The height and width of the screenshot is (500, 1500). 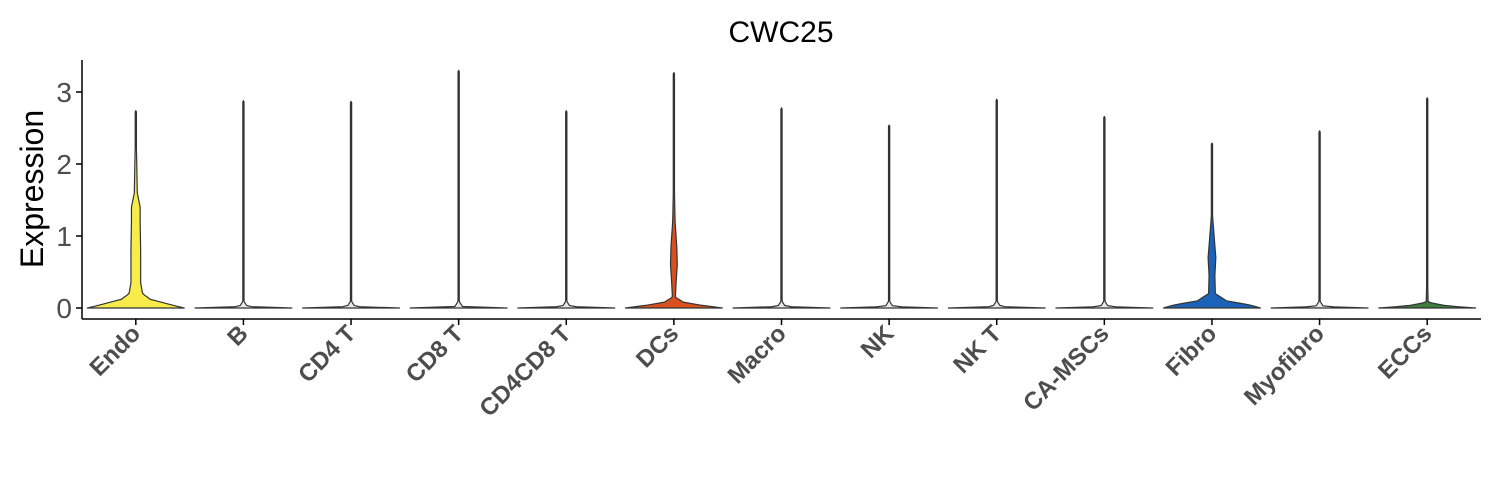 I want to click on y-axis-label: Expression, so click(x=32, y=189).